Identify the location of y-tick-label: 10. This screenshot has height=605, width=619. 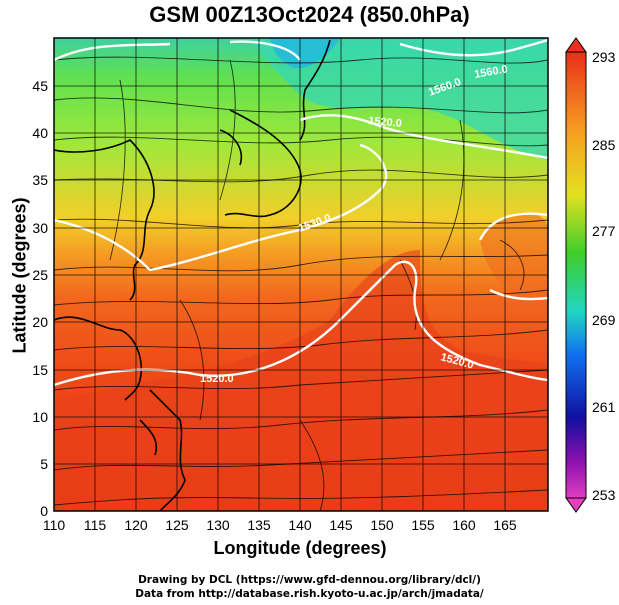
(40, 417).